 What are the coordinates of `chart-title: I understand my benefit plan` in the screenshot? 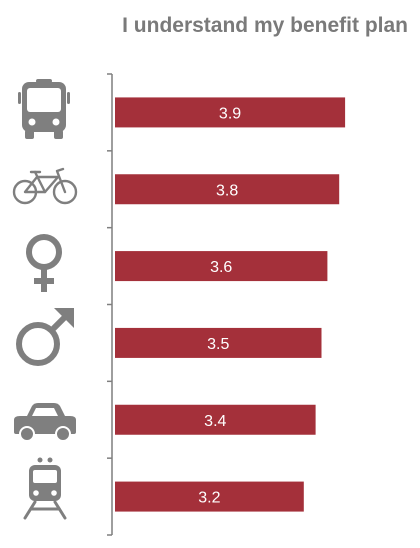 It's located at (265, 25).